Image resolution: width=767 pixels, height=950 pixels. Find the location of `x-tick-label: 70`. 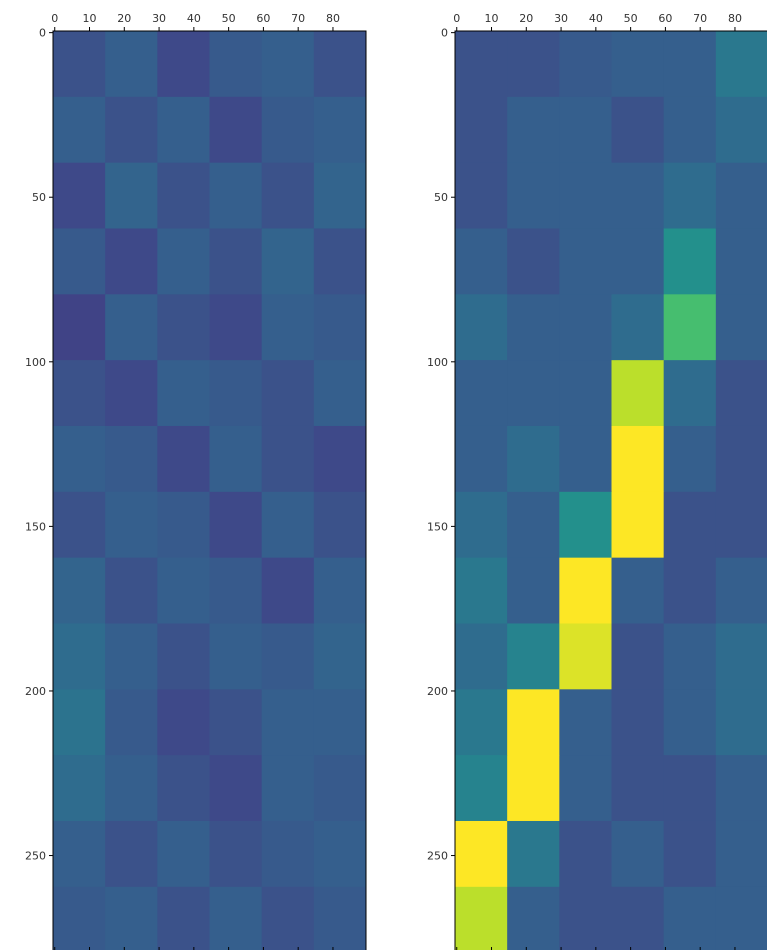

x-tick-label: 70 is located at coordinates (298, 18).